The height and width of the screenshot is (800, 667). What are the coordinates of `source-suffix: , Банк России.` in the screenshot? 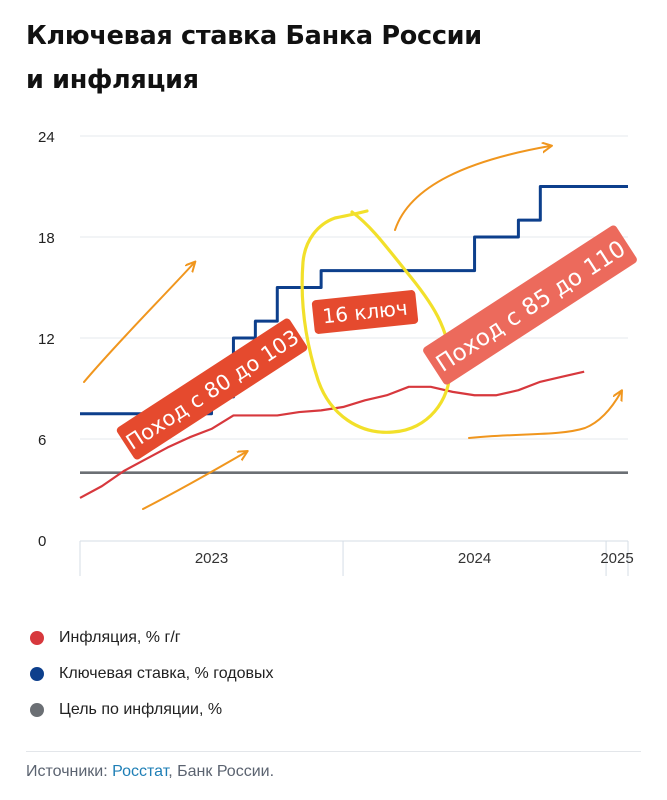 It's located at (221, 771).